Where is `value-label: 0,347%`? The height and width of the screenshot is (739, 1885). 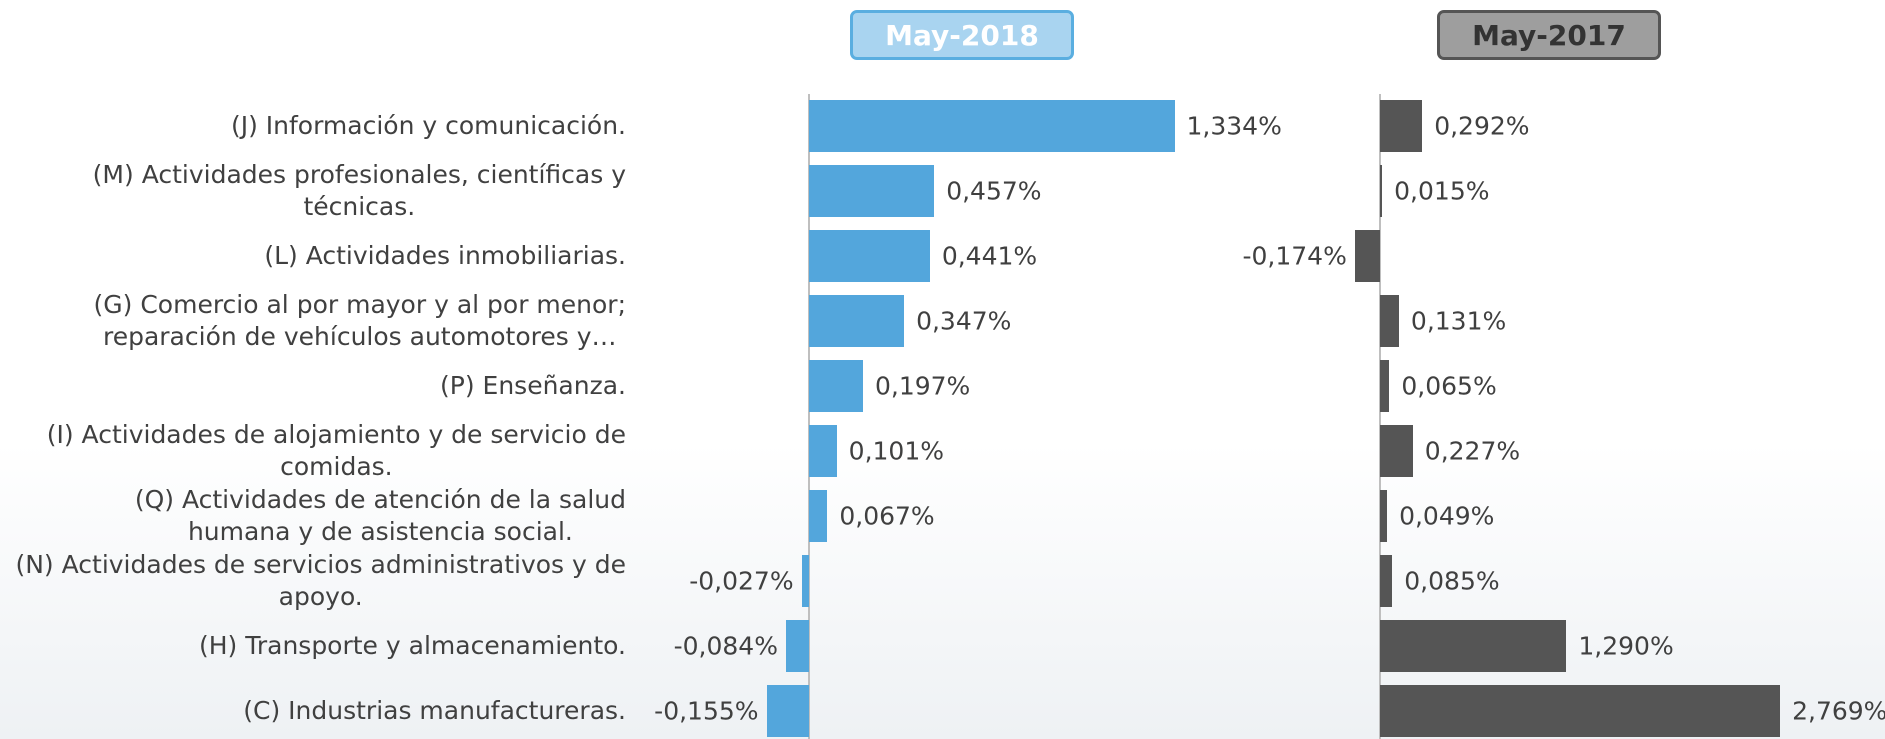 value-label: 0,347% is located at coordinates (964, 321).